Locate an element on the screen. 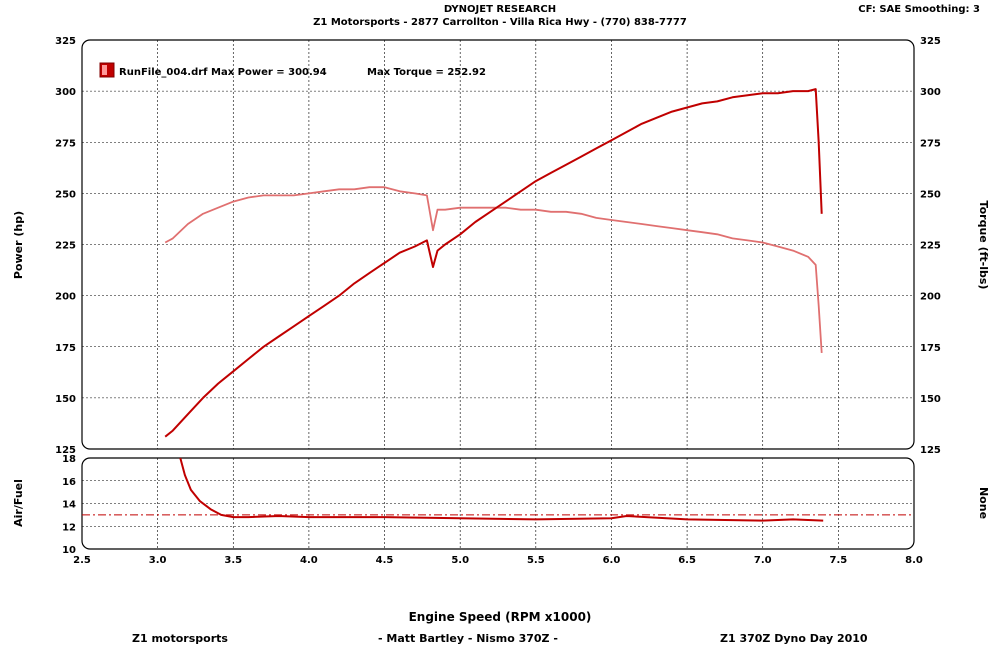 Image resolution: width=1000 pixels, height=652 pixels. afr-tick-label: 14 is located at coordinates (69, 505).